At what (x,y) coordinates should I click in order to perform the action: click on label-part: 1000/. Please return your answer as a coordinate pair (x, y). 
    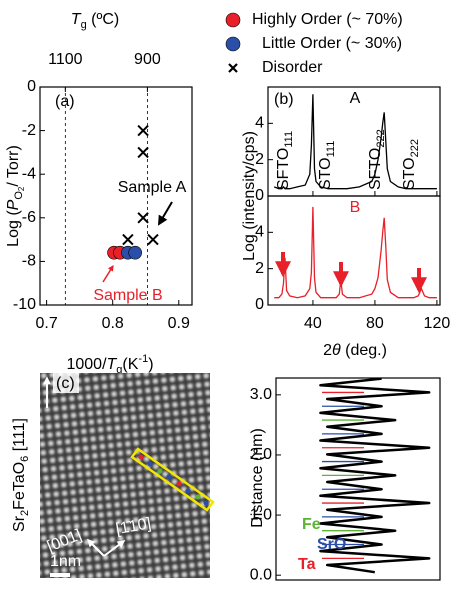
    Looking at the image, I should click on (86, 364).